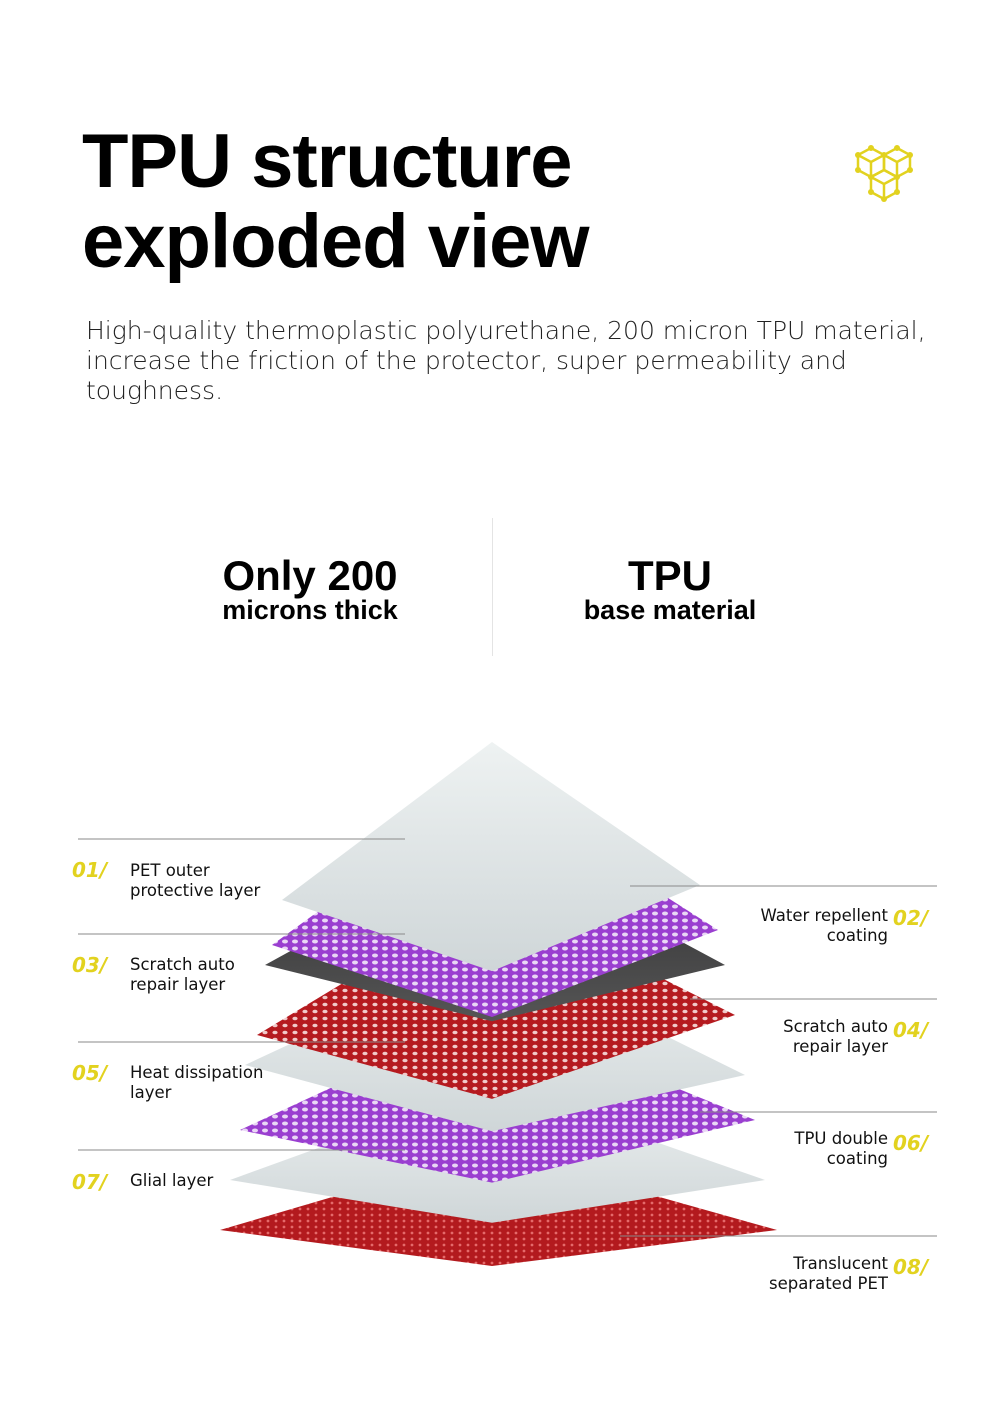 This screenshot has width=1000, height=1415. What do you see at coordinates (335, 241) in the screenshot?
I see `title-line-2: exploded view` at bounding box center [335, 241].